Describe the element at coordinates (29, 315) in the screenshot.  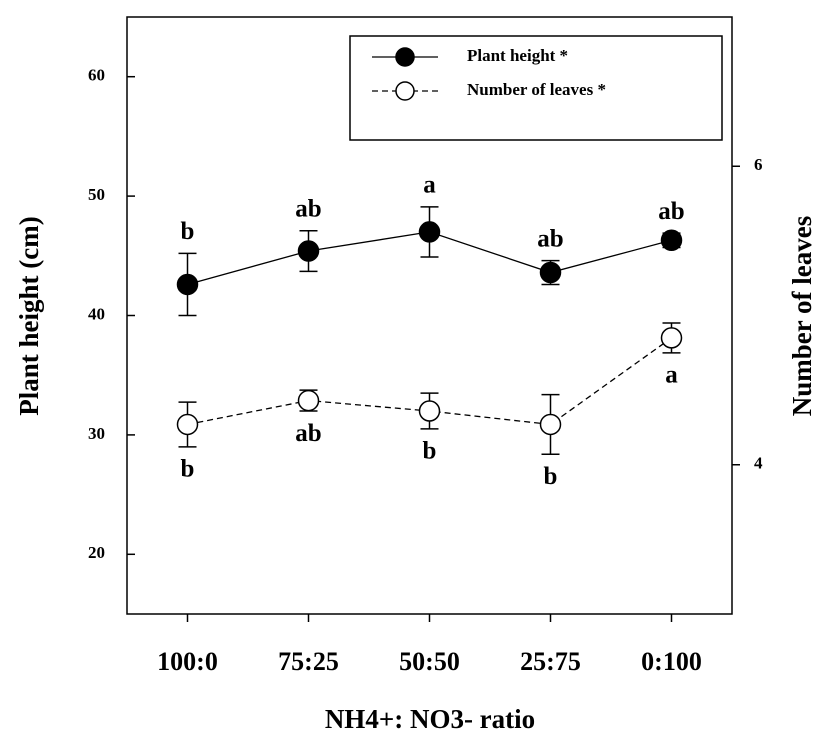
I see `y-axis-label: Plant height (cm)` at that location.